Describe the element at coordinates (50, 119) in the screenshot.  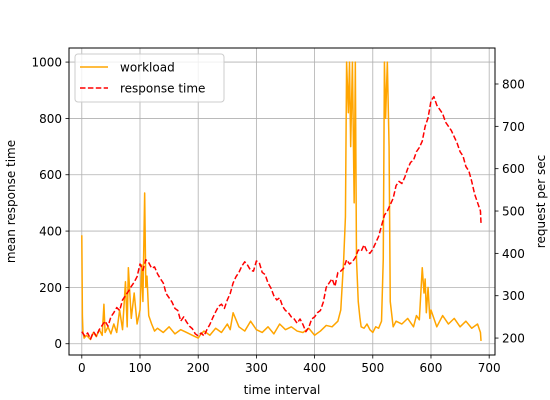
I see `y-left-tick-label: 800` at that location.